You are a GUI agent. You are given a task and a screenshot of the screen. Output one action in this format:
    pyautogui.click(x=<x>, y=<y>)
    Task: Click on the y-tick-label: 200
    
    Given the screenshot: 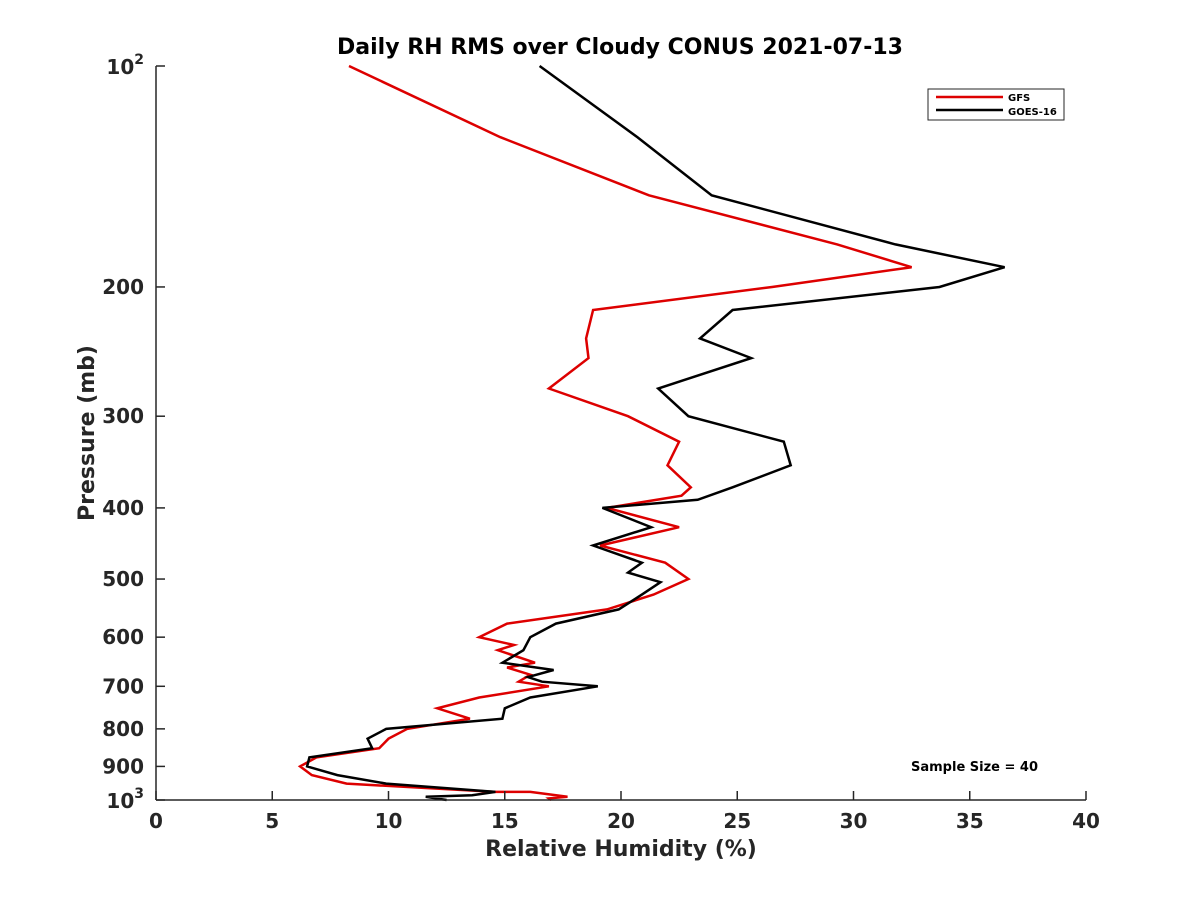 What is the action you would take?
    pyautogui.click(x=123, y=287)
    